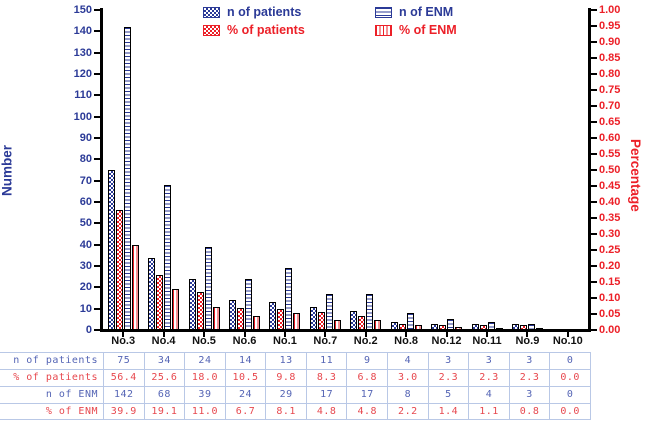 The width and height of the screenshot is (650, 425). Describe the element at coordinates (428, 30) in the screenshot. I see `legend-label: % of ENM` at that location.